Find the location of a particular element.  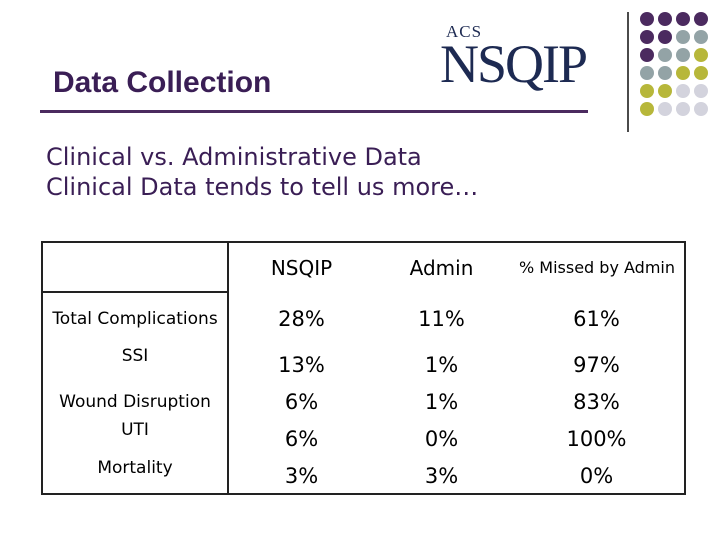

row-label: Total Complications is located at coordinates (135, 319).